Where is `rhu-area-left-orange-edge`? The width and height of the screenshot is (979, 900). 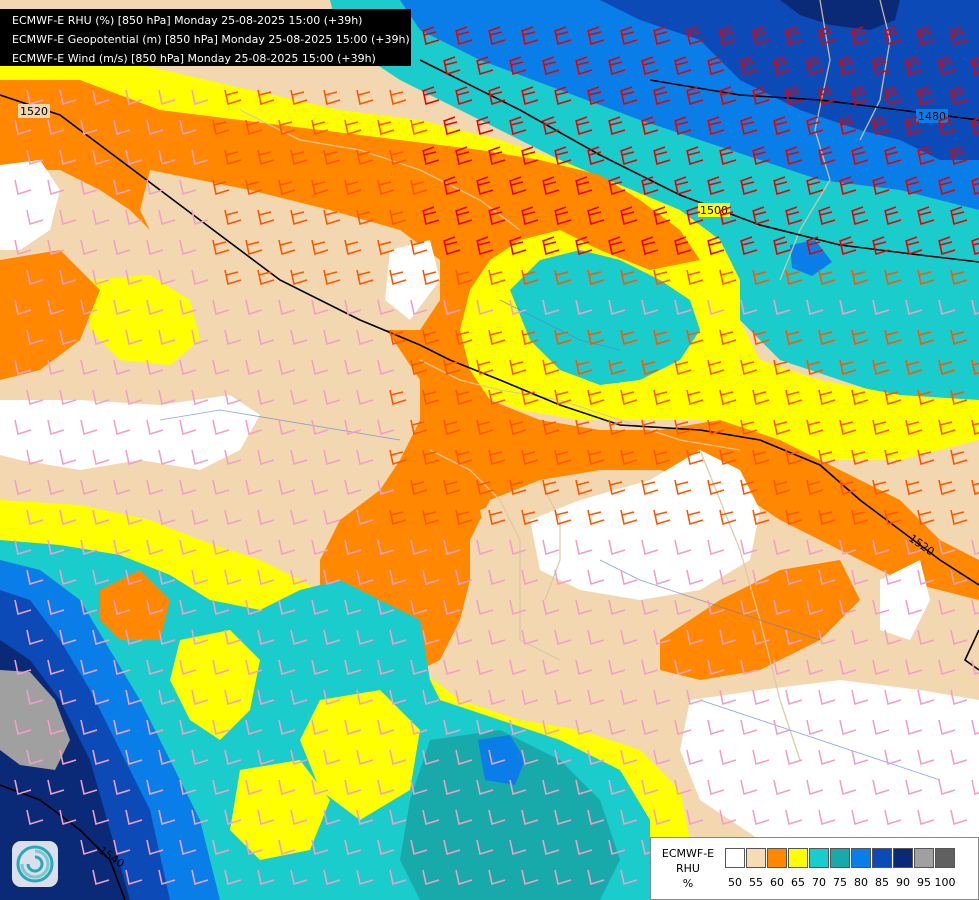
rhu-area-left-orange-edge is located at coordinates (50, 315).